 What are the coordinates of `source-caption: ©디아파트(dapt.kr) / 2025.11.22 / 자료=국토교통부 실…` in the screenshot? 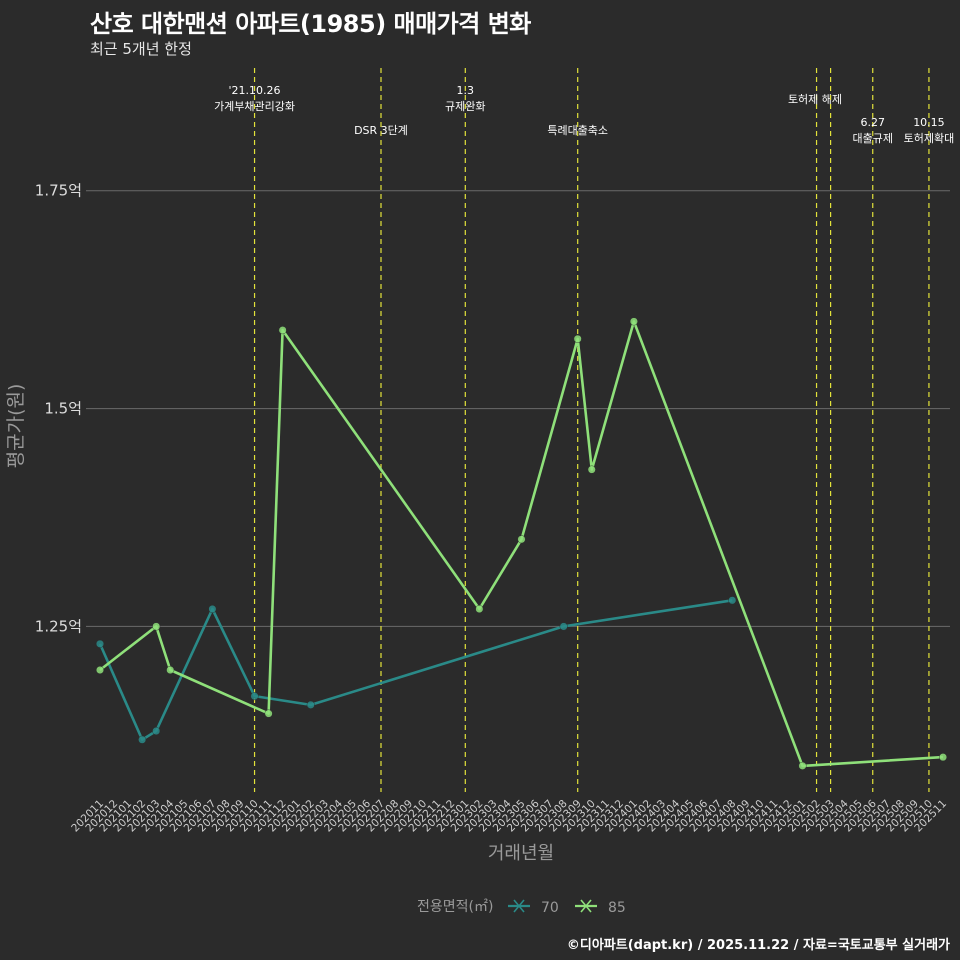 It's located at (758, 945).